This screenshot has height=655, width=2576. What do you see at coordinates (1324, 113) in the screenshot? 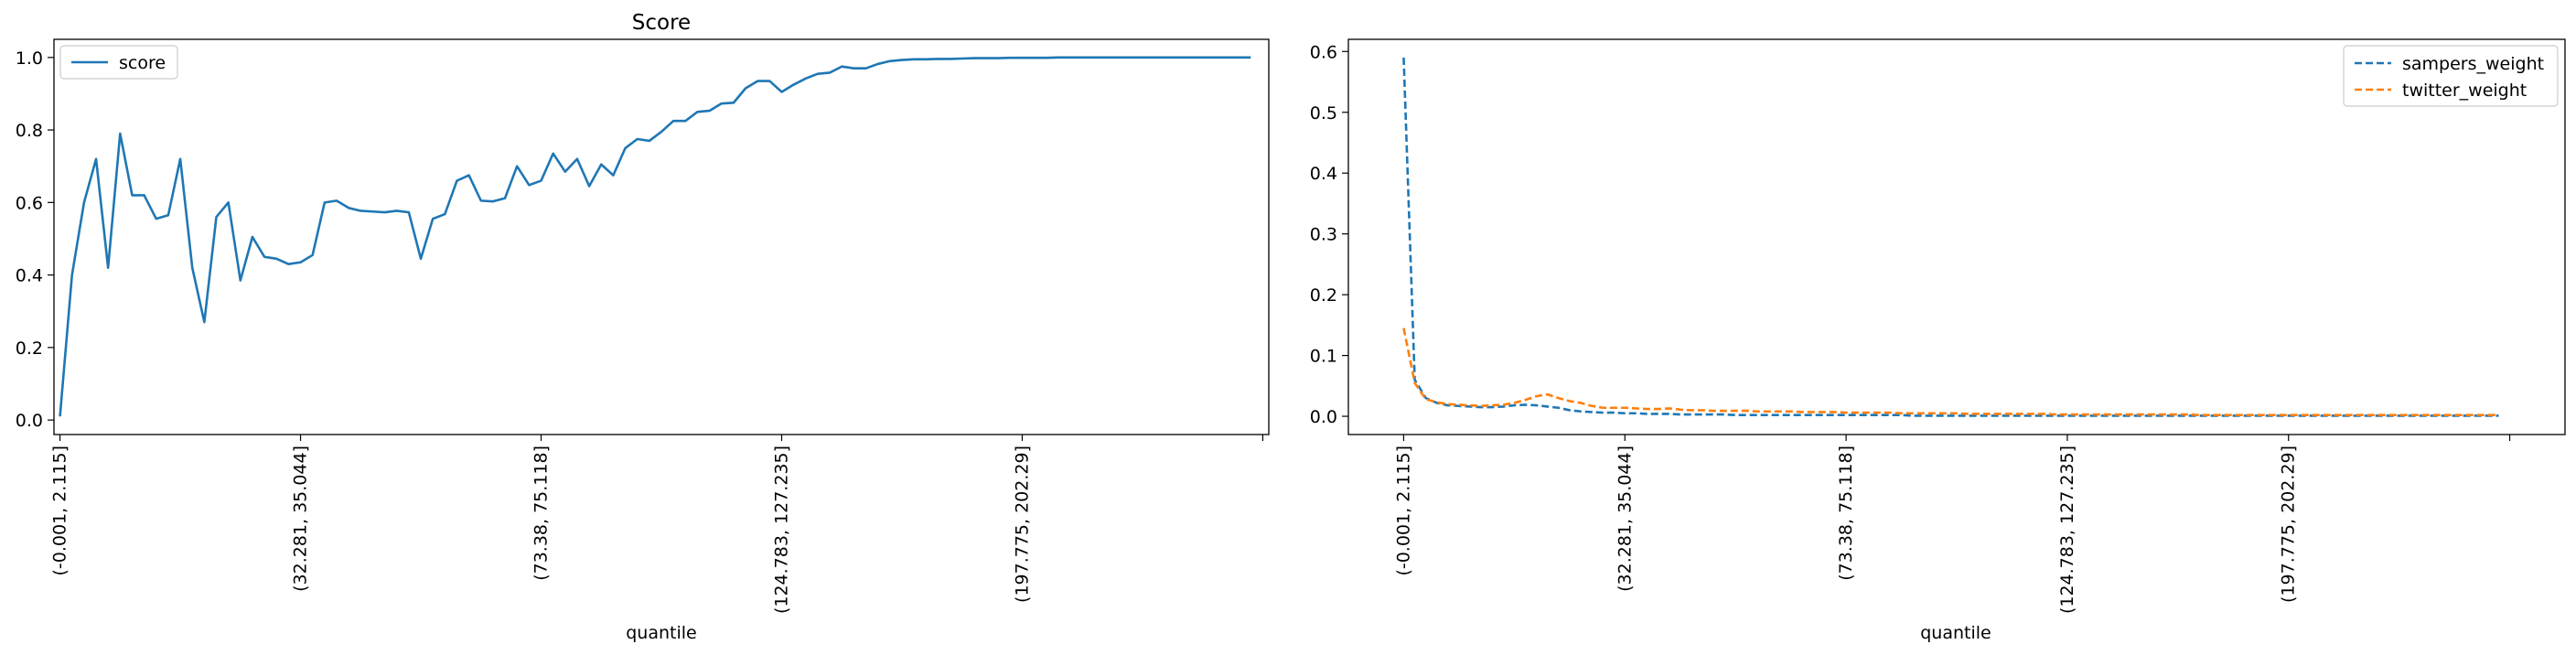
I see `y-tick-label: 0.5` at bounding box center [1324, 113].